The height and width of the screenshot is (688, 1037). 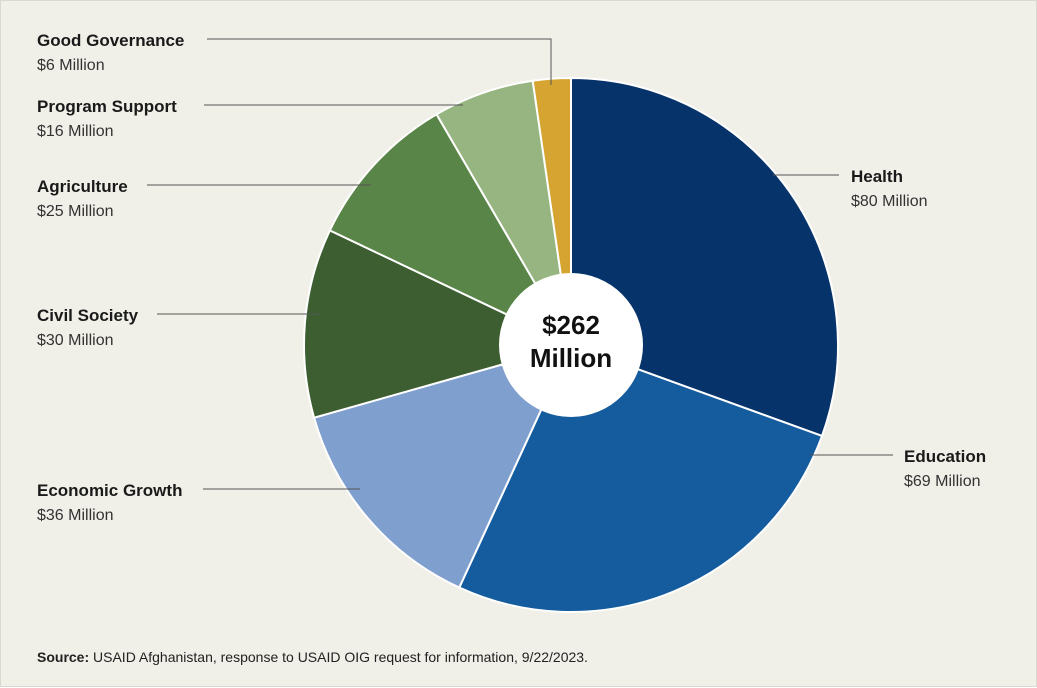 What do you see at coordinates (889, 201) in the screenshot?
I see `slice-value-health: $80 Million` at bounding box center [889, 201].